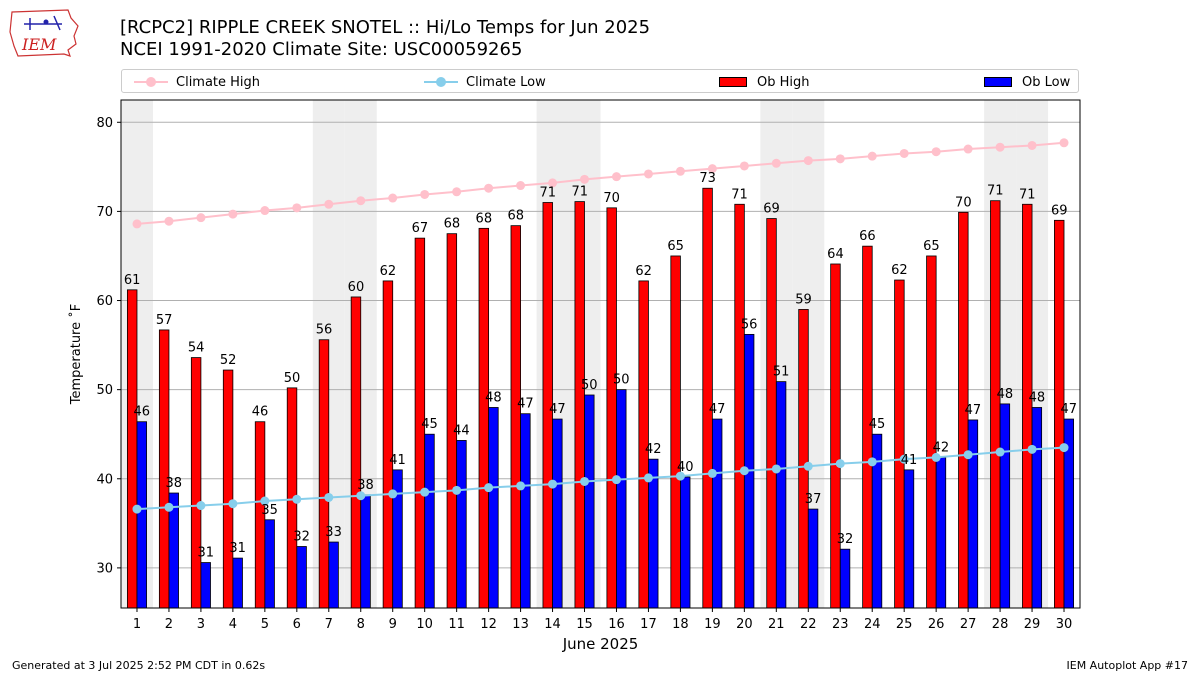 Image resolution: width=1200 pixels, height=675 pixels. What do you see at coordinates (579, 192) in the screenshot?
I see `ob-high-label-15: 71` at bounding box center [579, 192].